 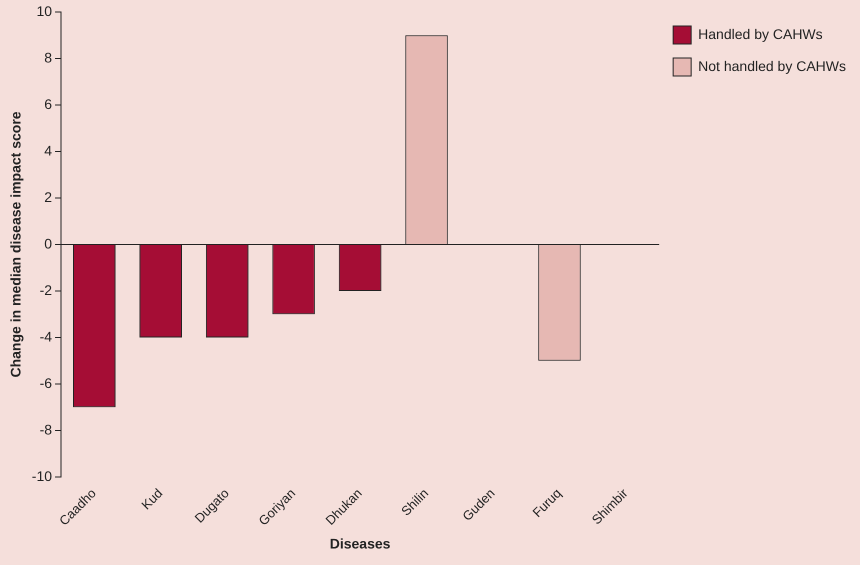 What do you see at coordinates (360, 543) in the screenshot?
I see `x-axis-title: Diseases` at bounding box center [360, 543].